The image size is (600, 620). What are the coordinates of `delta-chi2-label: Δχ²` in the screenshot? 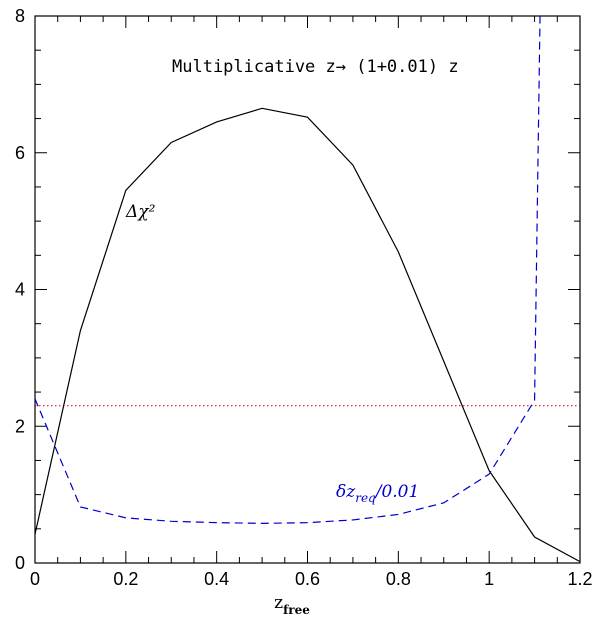 It's located at (140, 212).